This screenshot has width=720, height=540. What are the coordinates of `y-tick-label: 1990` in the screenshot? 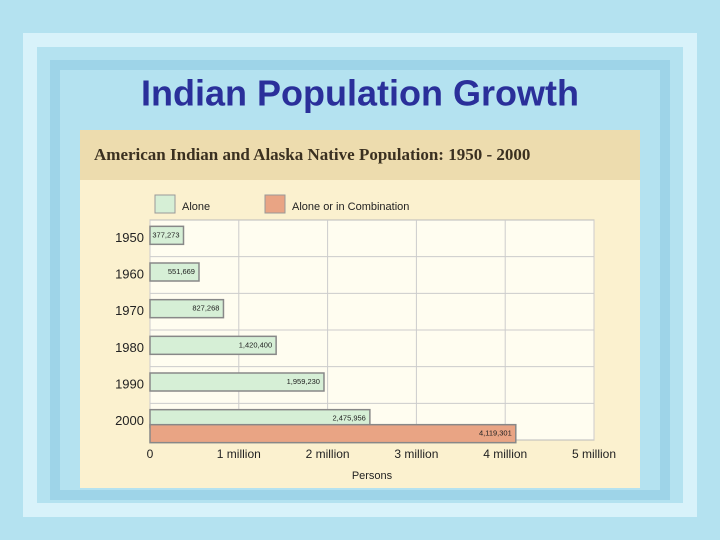 It's located at (129, 383).